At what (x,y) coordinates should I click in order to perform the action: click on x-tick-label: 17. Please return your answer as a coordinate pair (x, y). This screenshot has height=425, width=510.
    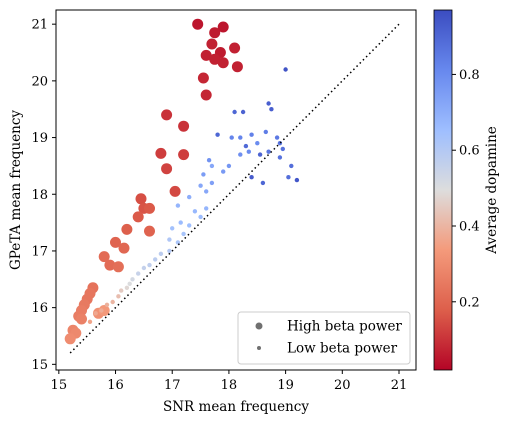
    Looking at the image, I should click on (172, 385).